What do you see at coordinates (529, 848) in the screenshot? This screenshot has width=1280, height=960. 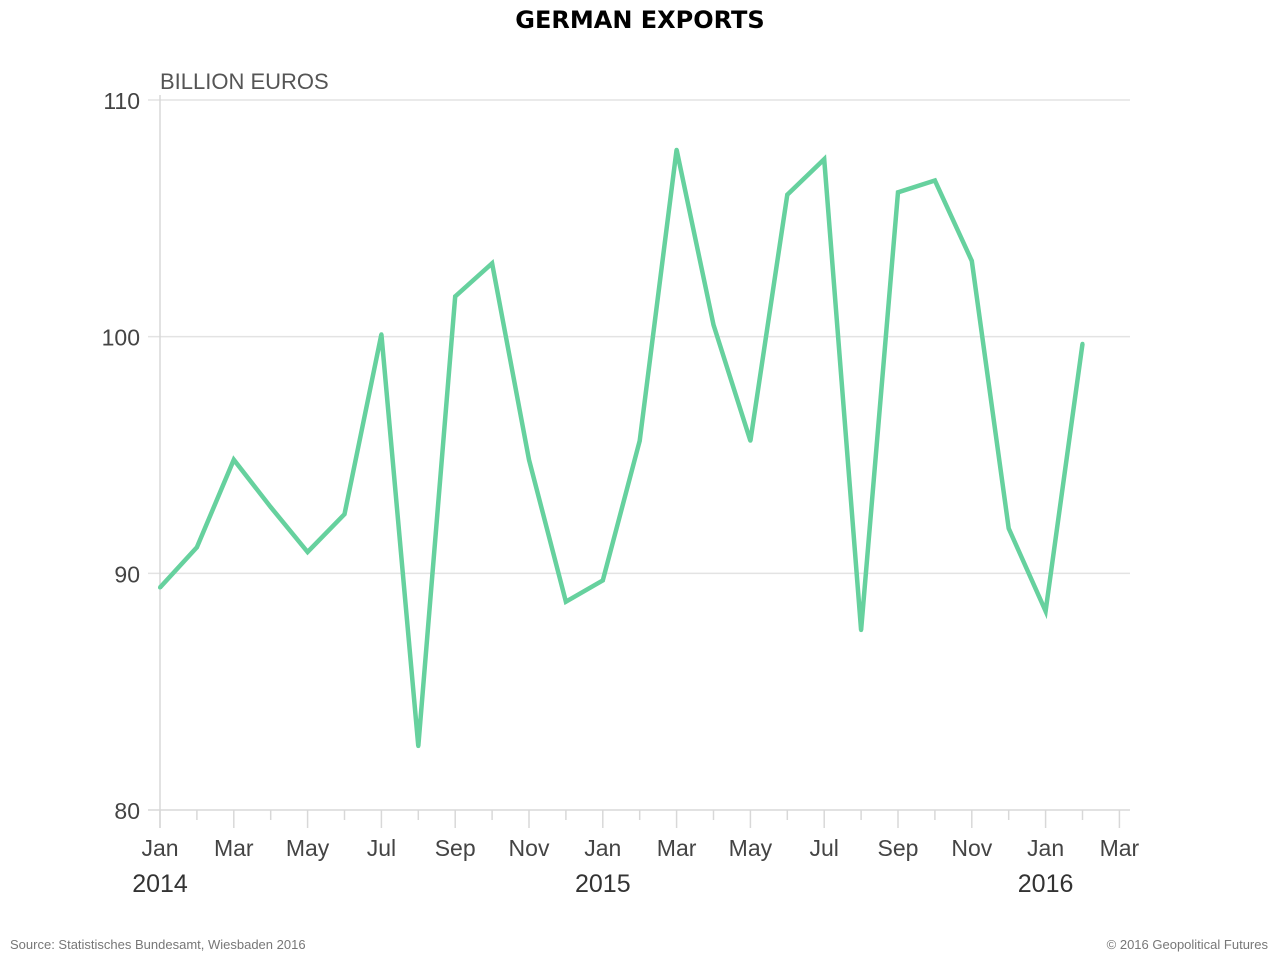 I see `x-tick-label-5: Nov` at bounding box center [529, 848].